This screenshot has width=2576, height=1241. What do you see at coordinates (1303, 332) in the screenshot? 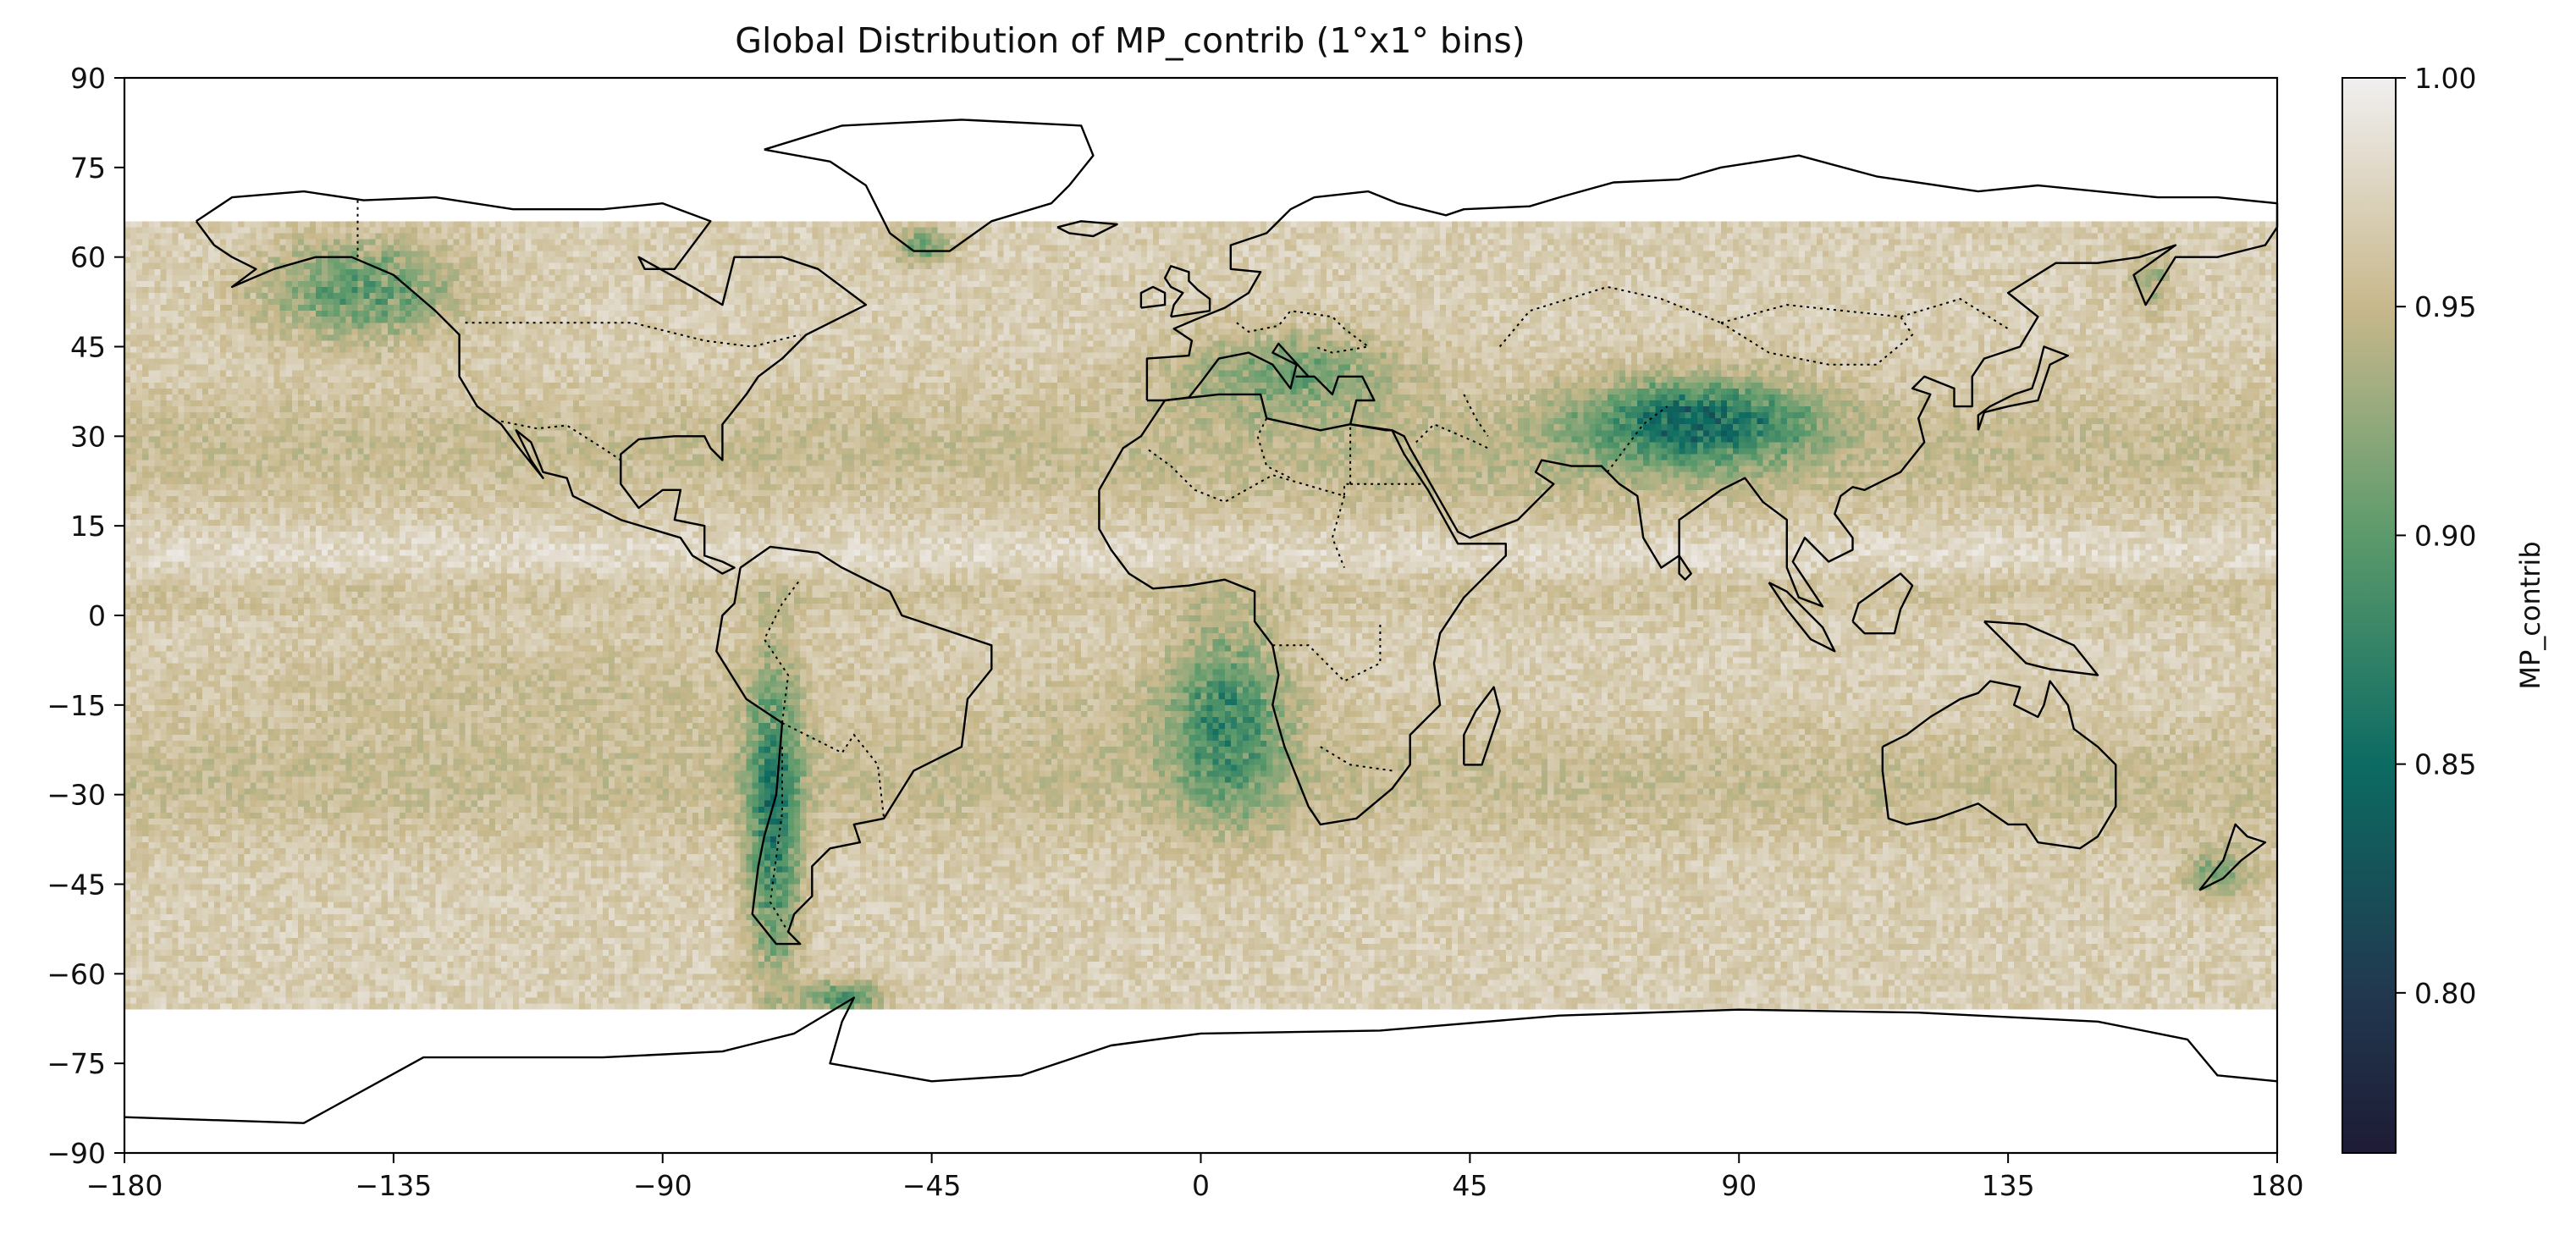
I see `border-europe` at bounding box center [1303, 332].